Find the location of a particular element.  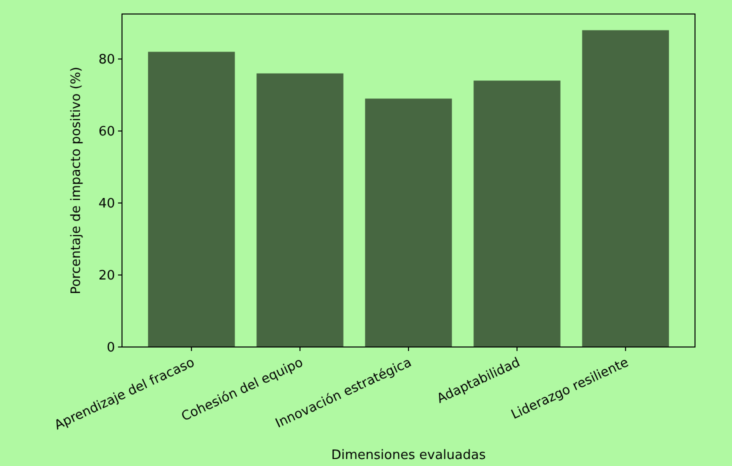

y-tick-label: 0 is located at coordinates (110, 348).